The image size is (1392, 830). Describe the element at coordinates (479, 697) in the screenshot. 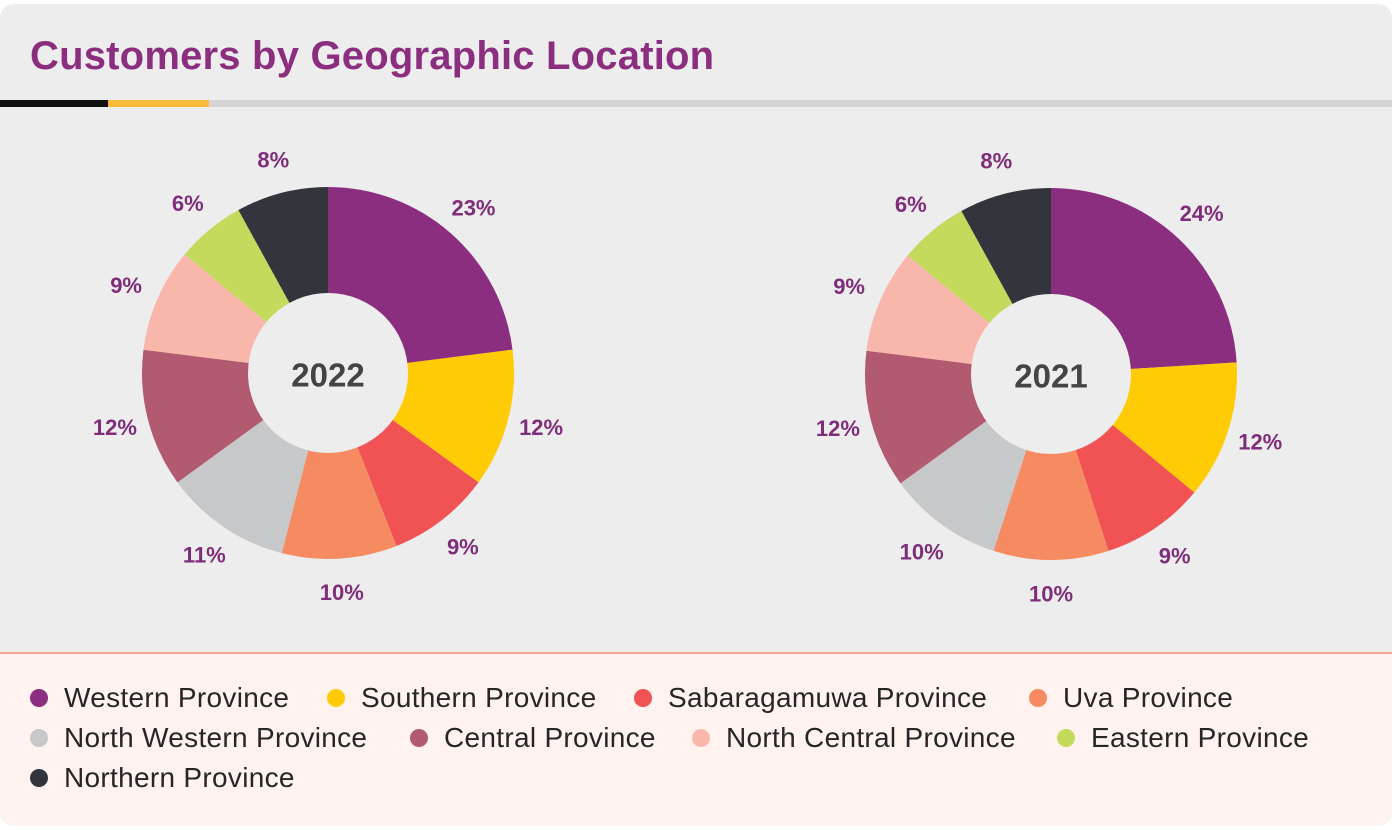

I see `legend-label: Southern Province` at that location.